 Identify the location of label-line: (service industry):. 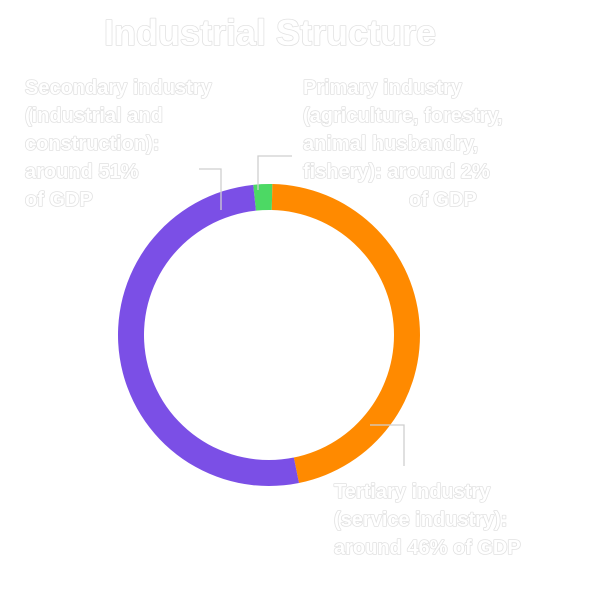
(420, 520).